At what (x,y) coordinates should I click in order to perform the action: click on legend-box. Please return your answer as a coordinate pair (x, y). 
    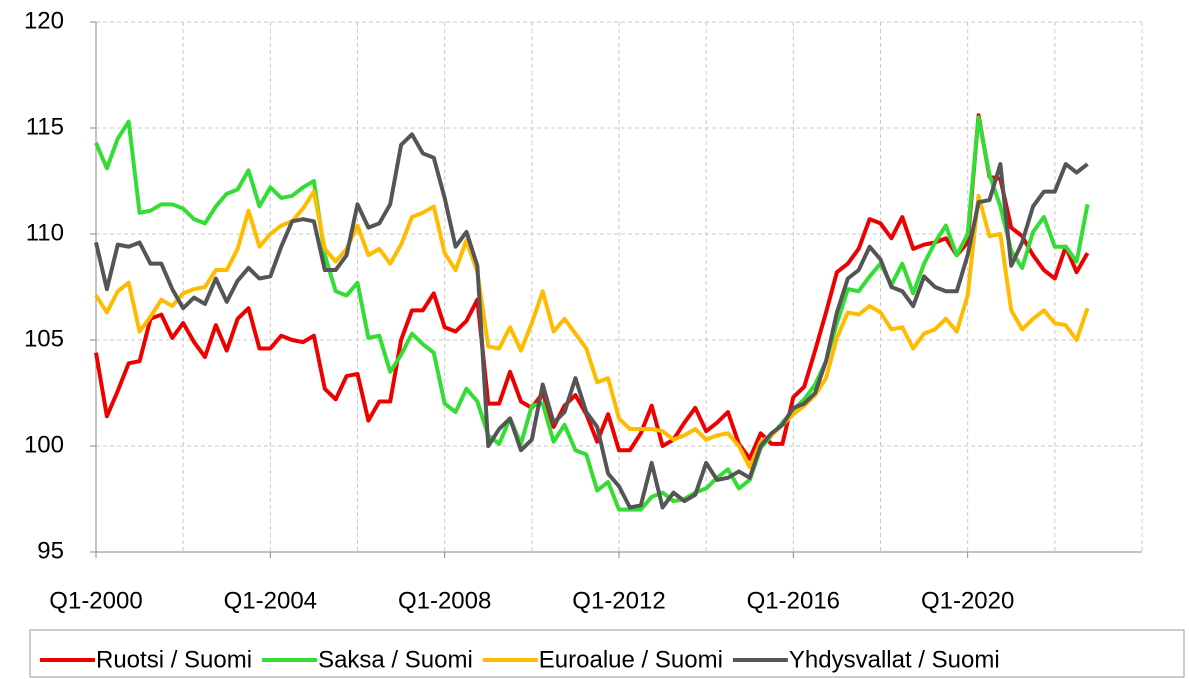
    Looking at the image, I should click on (607, 653).